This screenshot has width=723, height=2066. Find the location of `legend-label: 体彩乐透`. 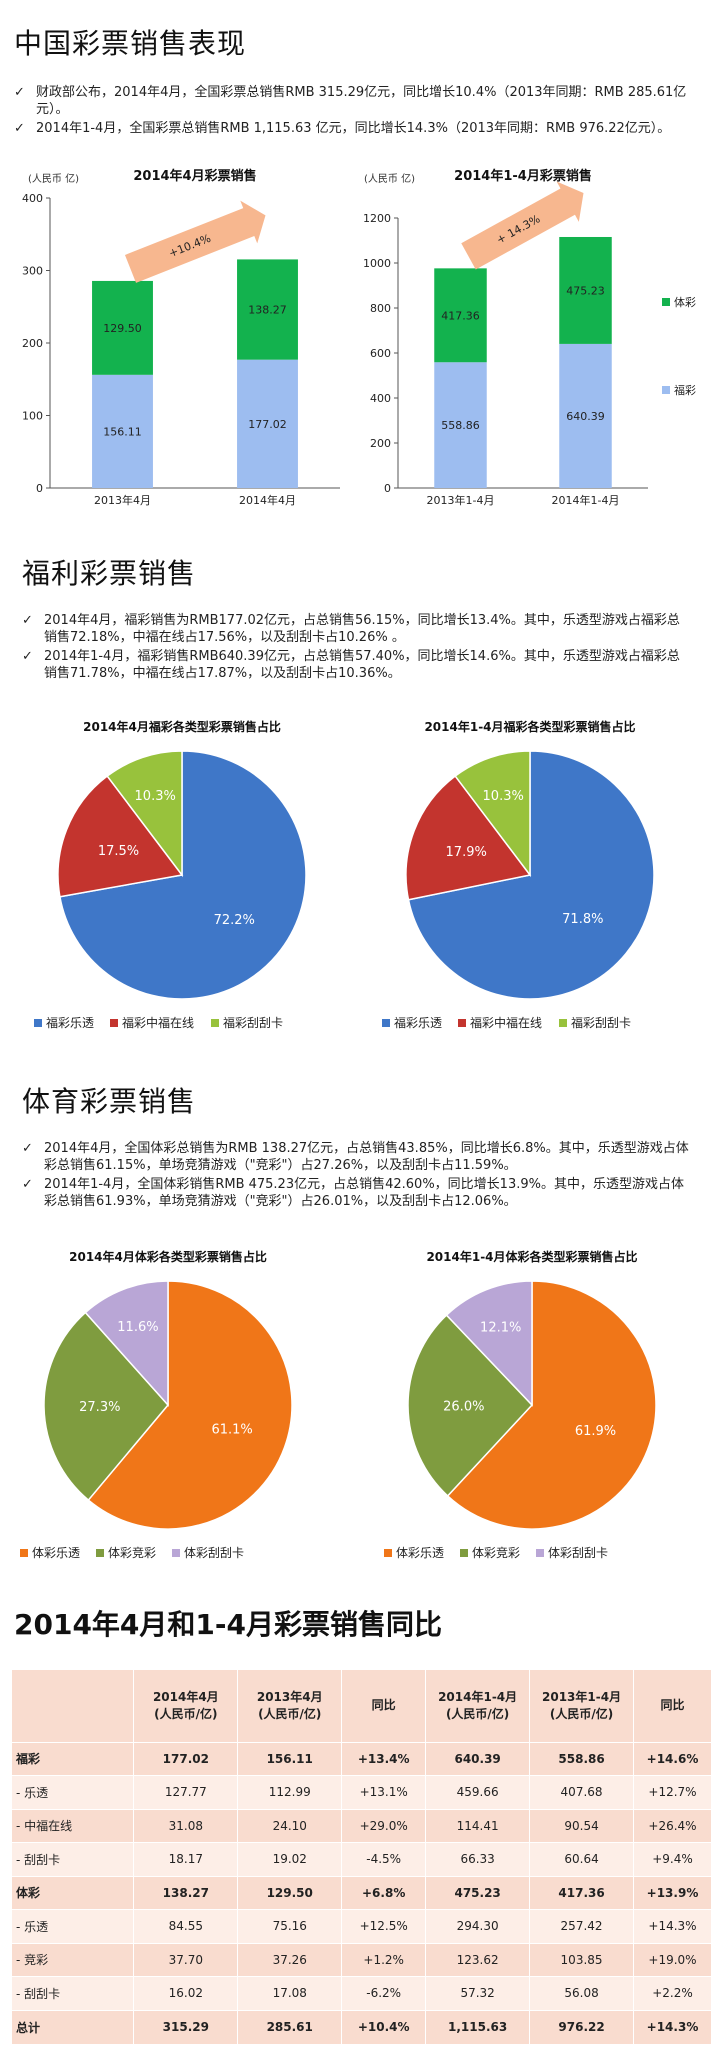

legend-label: 体彩乐透 is located at coordinates (420, 1553).